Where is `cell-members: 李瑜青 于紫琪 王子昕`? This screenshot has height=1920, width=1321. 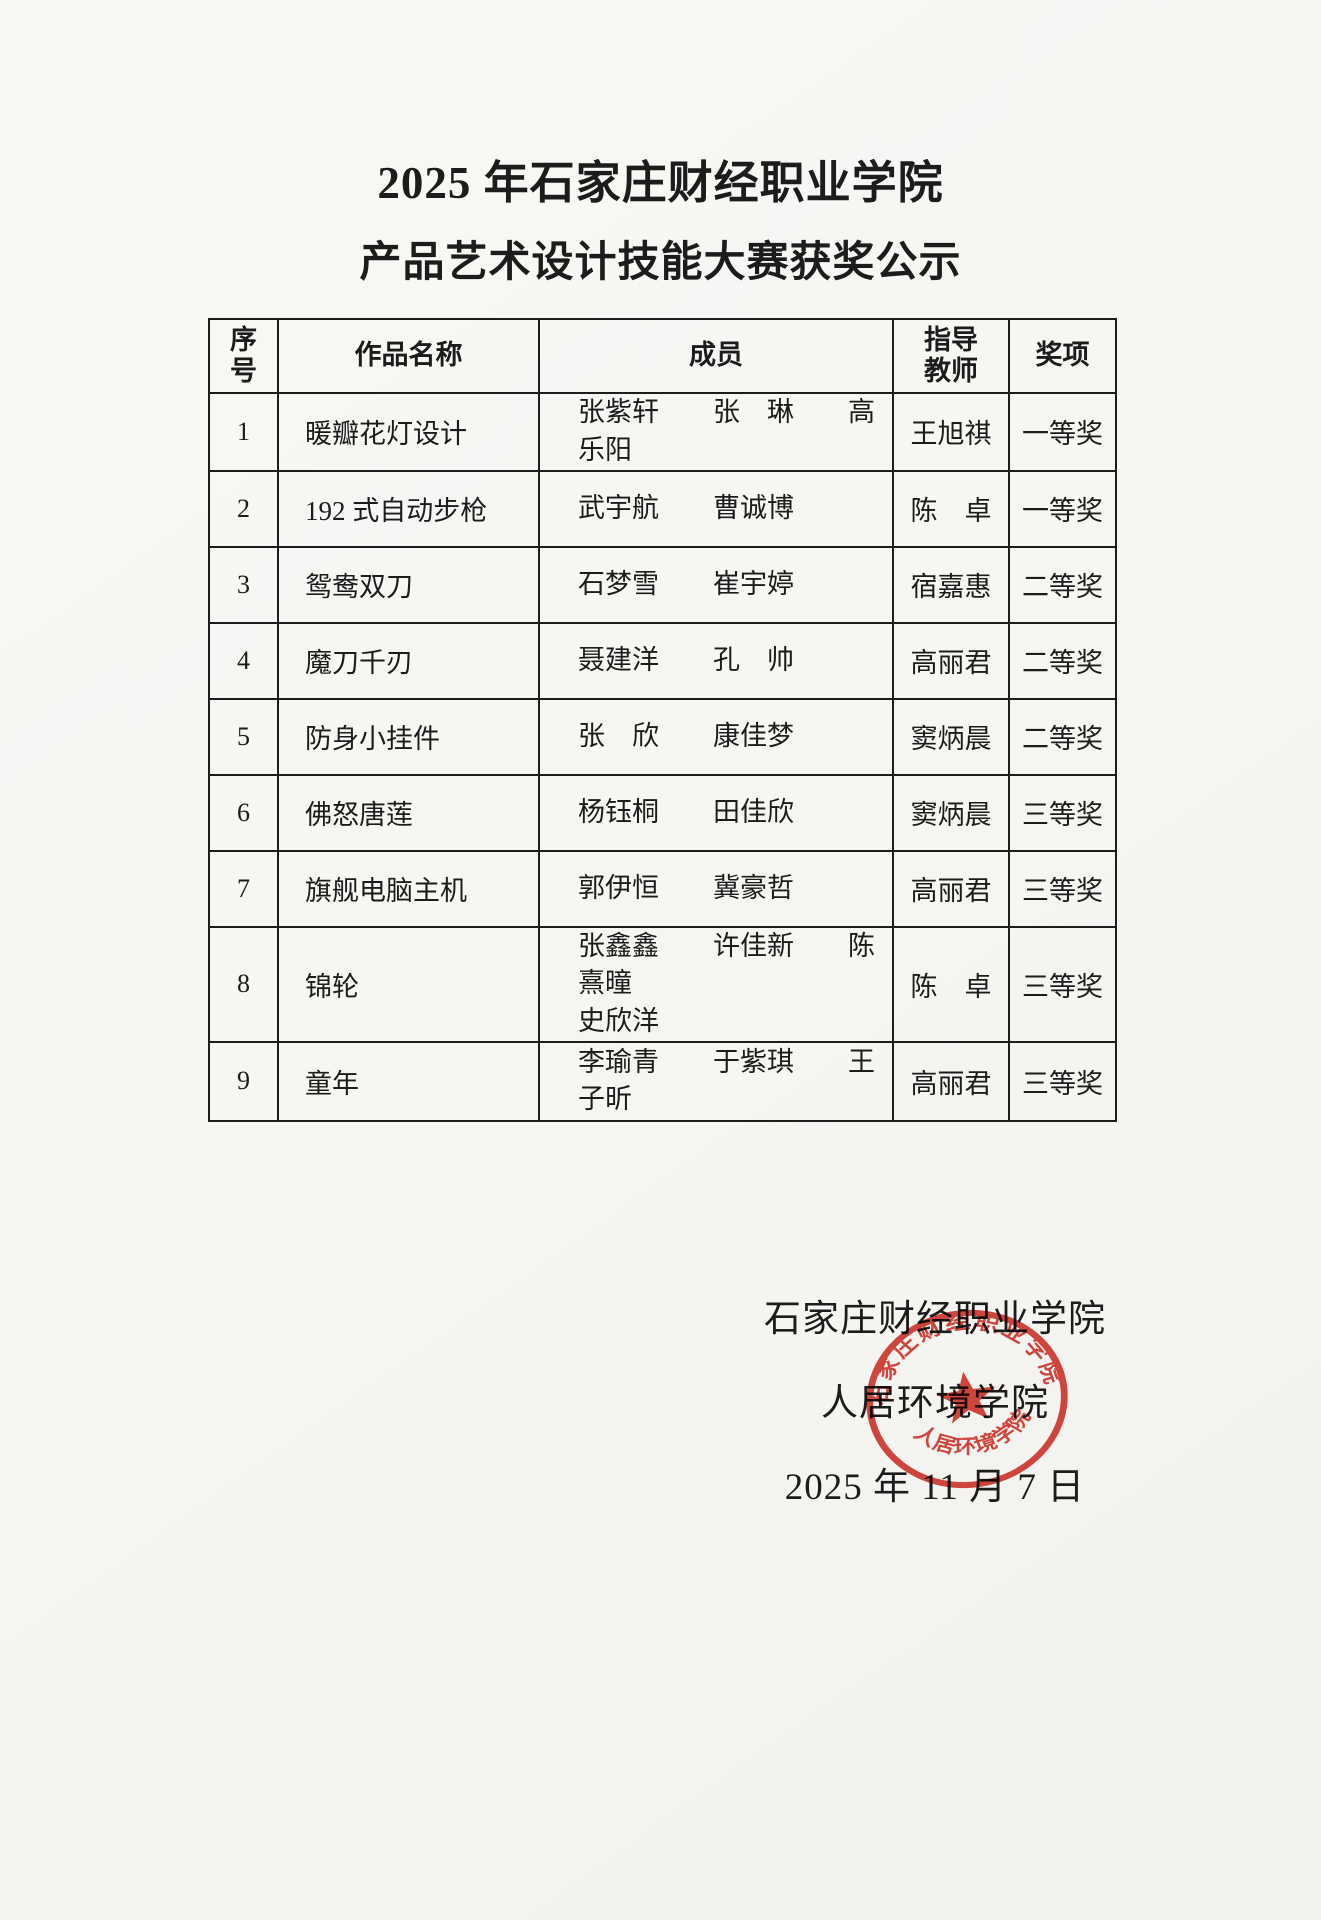
cell-members: 李瑜青 于紫琪 王子昕 is located at coordinates (716, 1081).